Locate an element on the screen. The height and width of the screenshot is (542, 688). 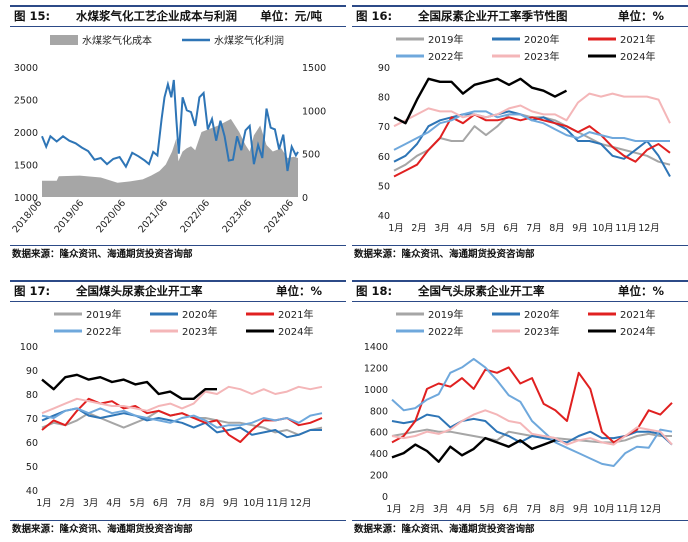
fig15-xtick: 2024/06 is located at coordinates (279, 216).